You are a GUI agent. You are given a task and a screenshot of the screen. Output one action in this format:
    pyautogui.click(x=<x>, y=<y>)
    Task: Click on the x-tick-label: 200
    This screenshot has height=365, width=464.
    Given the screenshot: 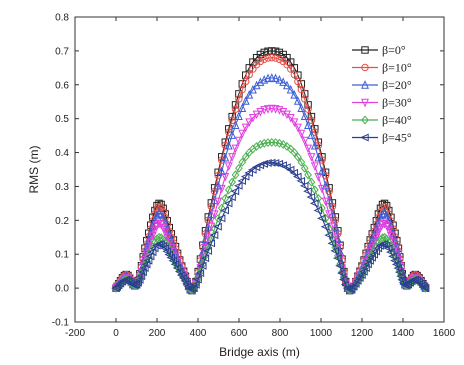 What is the action you would take?
    pyautogui.click(x=157, y=333)
    